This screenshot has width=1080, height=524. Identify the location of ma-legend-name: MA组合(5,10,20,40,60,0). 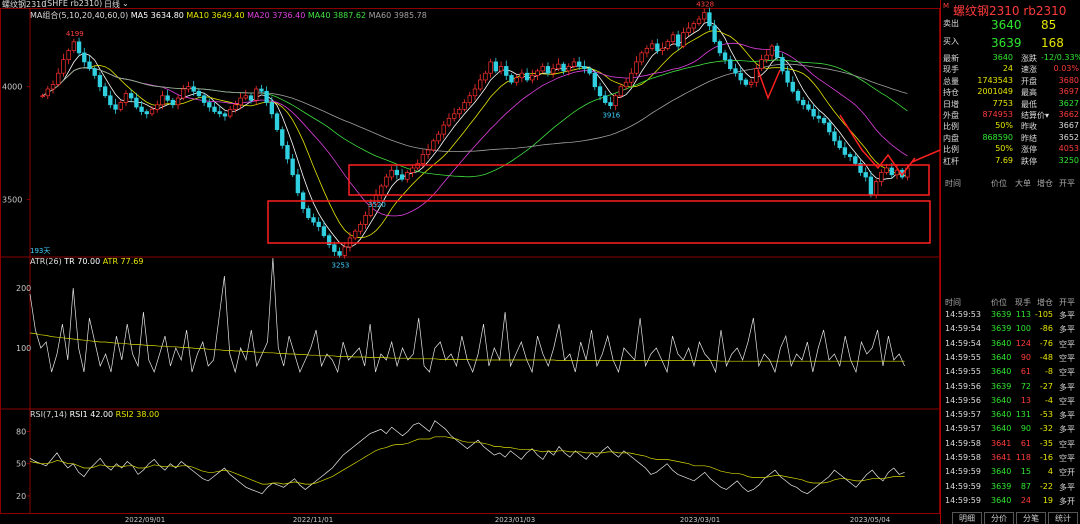
(80, 15).